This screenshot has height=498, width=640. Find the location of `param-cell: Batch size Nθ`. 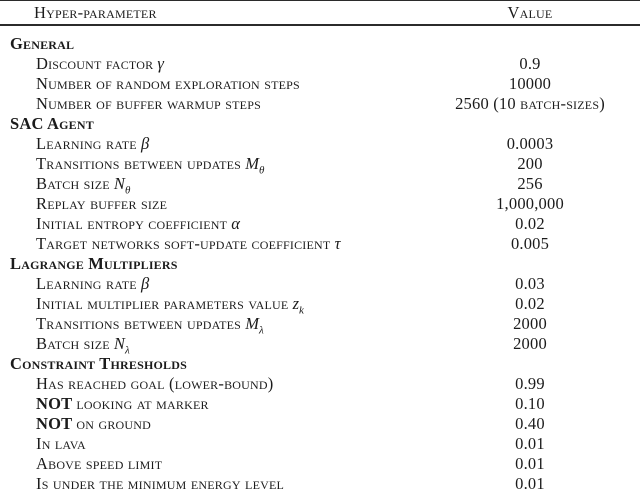

param-cell: Batch size Nθ is located at coordinates (210, 184).